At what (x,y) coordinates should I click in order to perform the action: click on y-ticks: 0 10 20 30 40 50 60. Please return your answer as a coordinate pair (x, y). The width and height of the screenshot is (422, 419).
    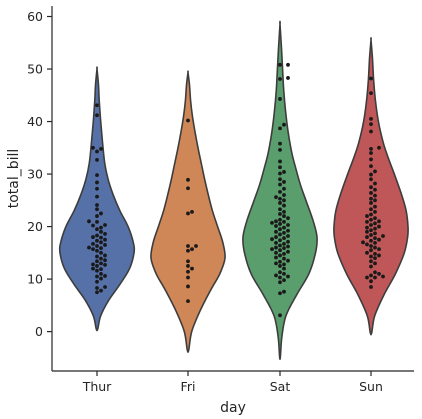
    Looking at the image, I should click on (39, 174).